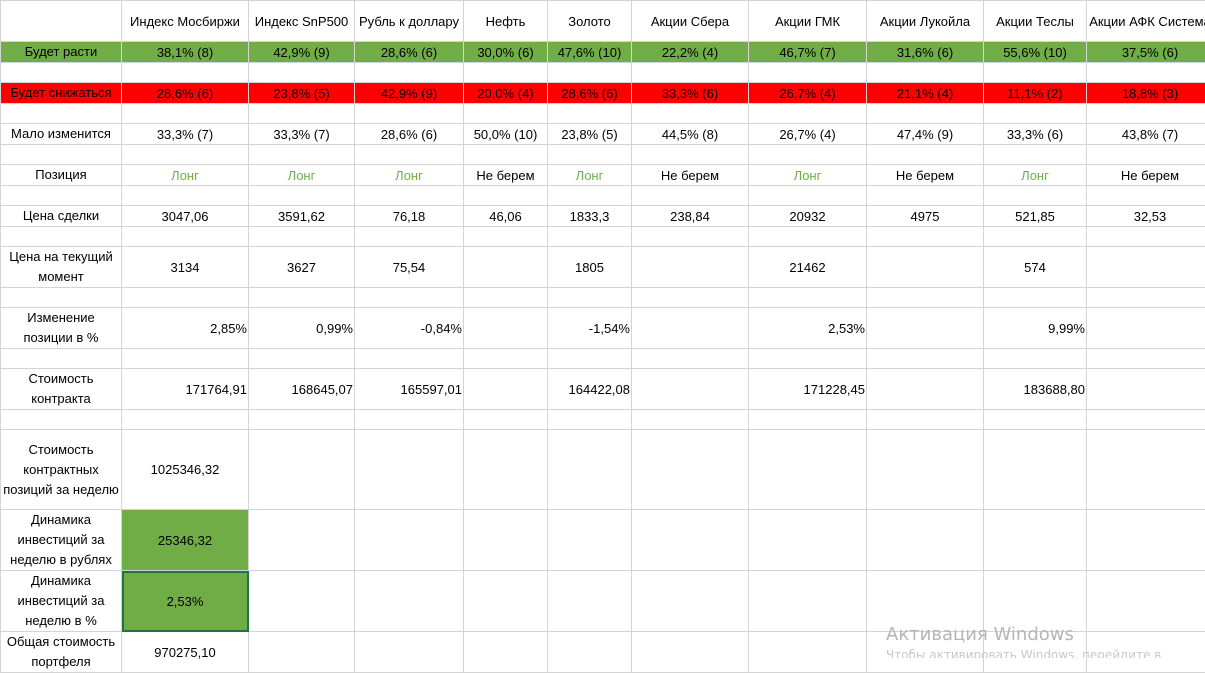 Image resolution: width=1205 pixels, height=673 pixels. I want to click on value-cell: 3134, so click(185, 267).